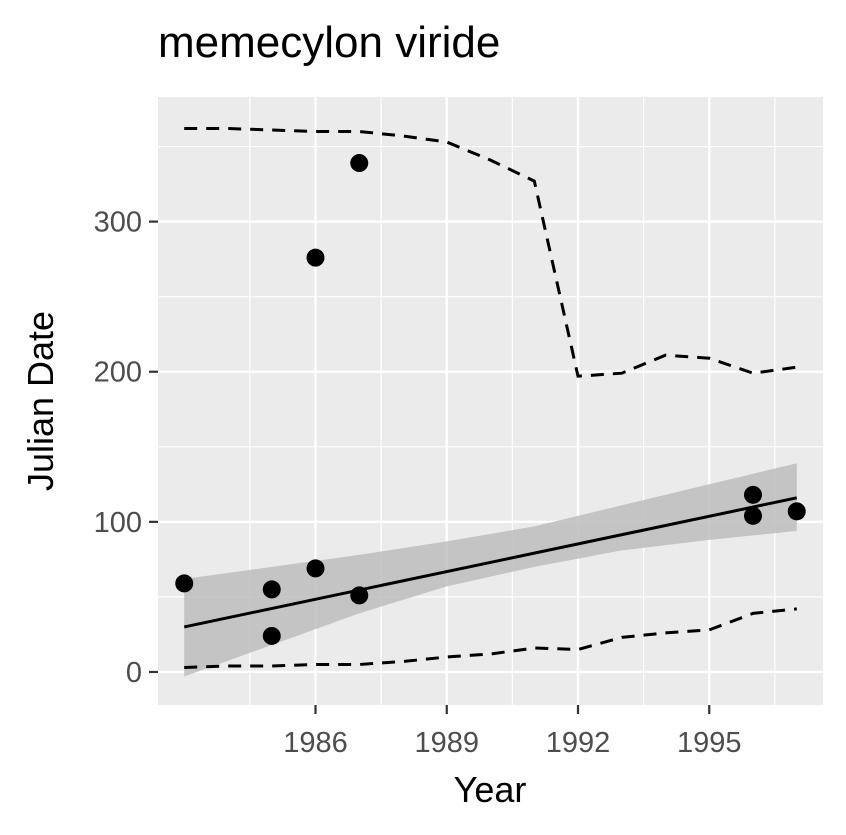  Describe the element at coordinates (126, 448) in the screenshot. I see `y-axis: 0 100 200 300` at that location.